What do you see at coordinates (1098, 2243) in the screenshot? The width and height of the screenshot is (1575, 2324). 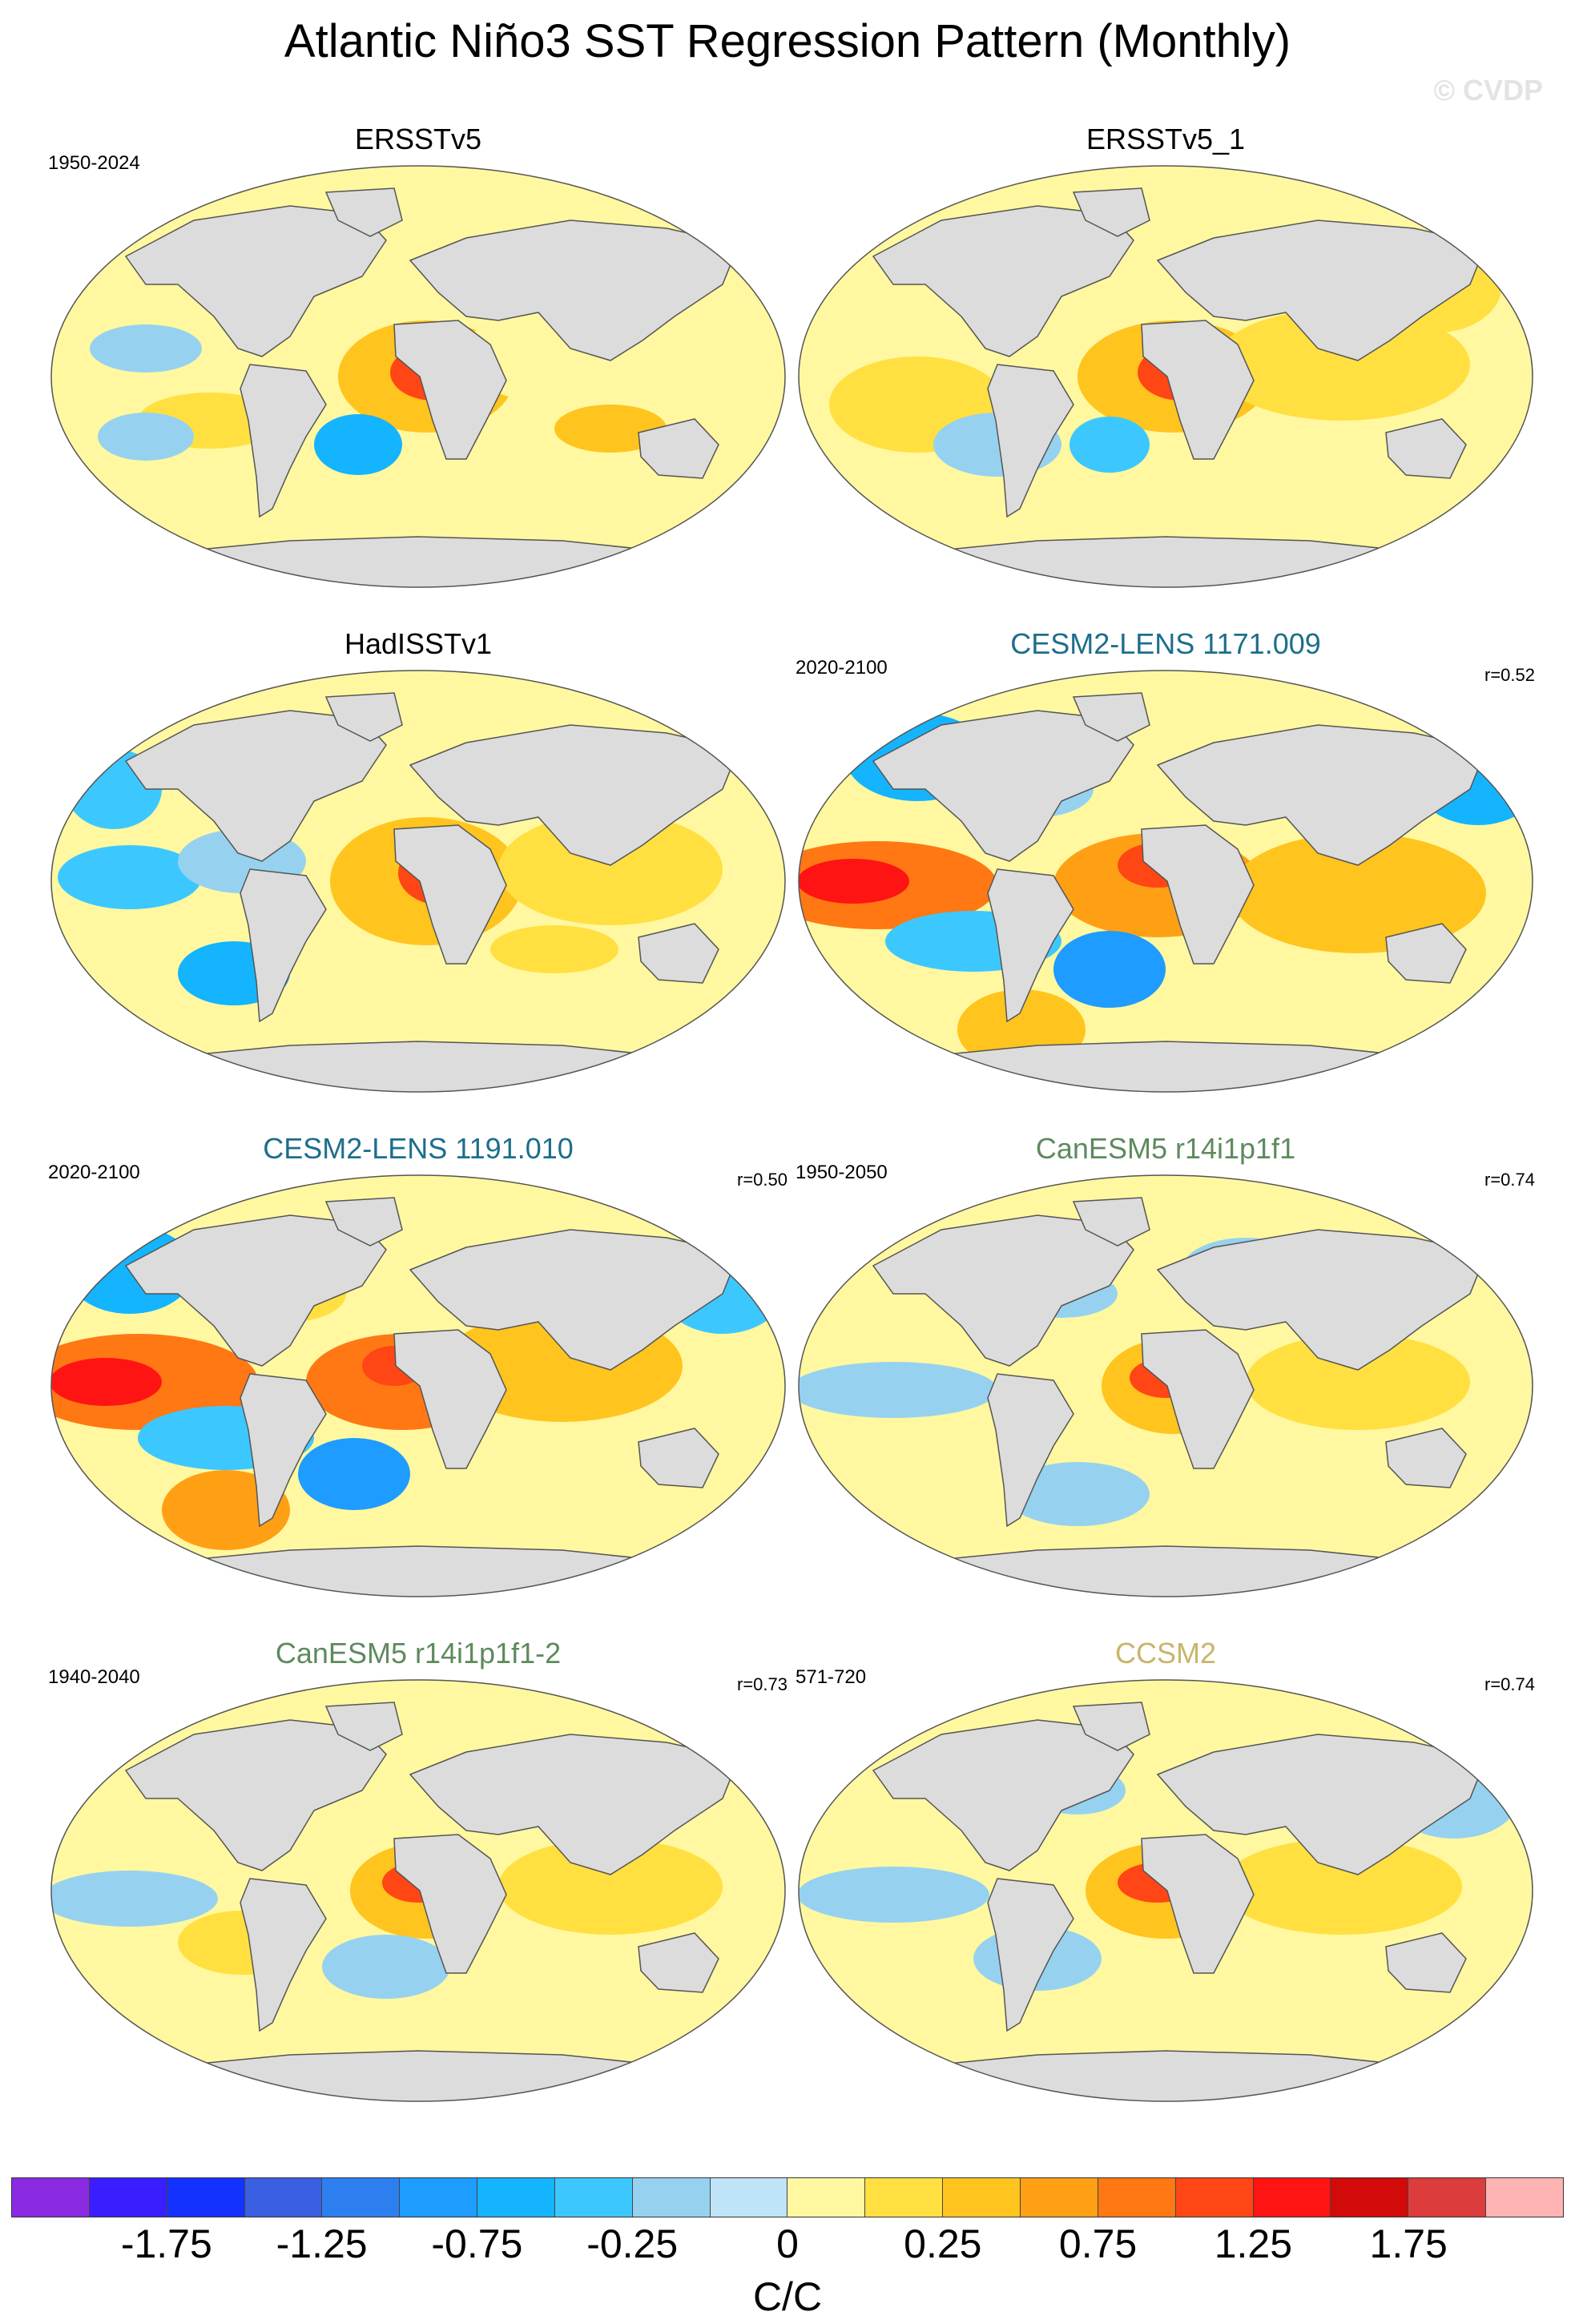 I see `colorbar-label: 0.75` at bounding box center [1098, 2243].